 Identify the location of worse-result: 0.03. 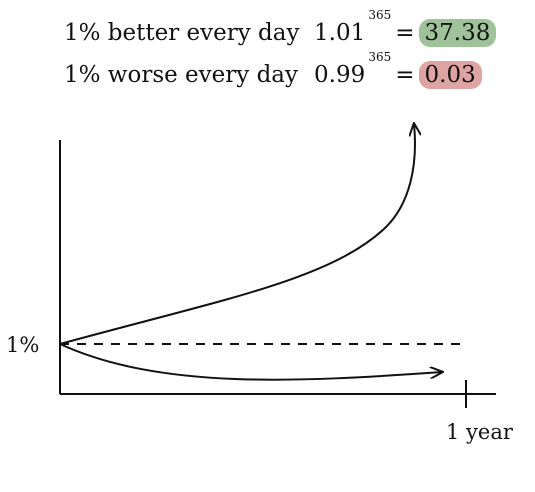
(450, 75).